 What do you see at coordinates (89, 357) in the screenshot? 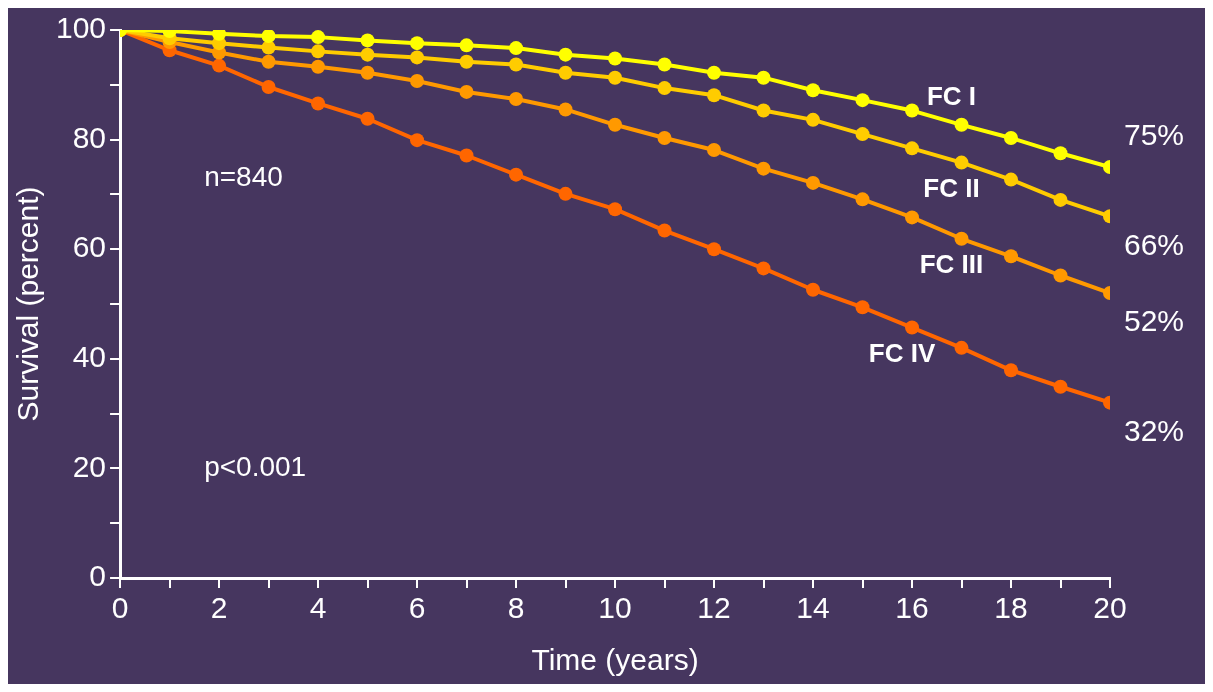
I see `y-tick-label: 40` at bounding box center [89, 357].